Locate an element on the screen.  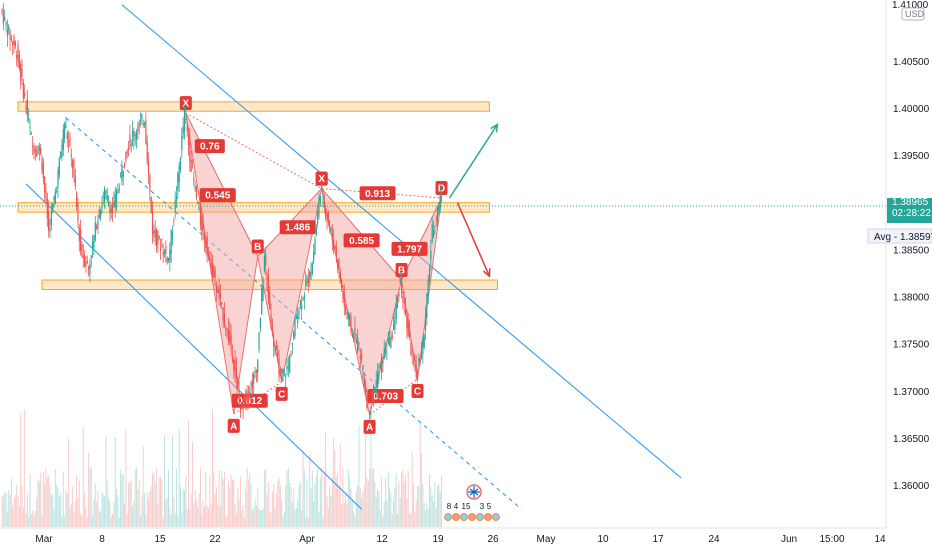
pattern-0-point-C-bg is located at coordinates (281, 393).